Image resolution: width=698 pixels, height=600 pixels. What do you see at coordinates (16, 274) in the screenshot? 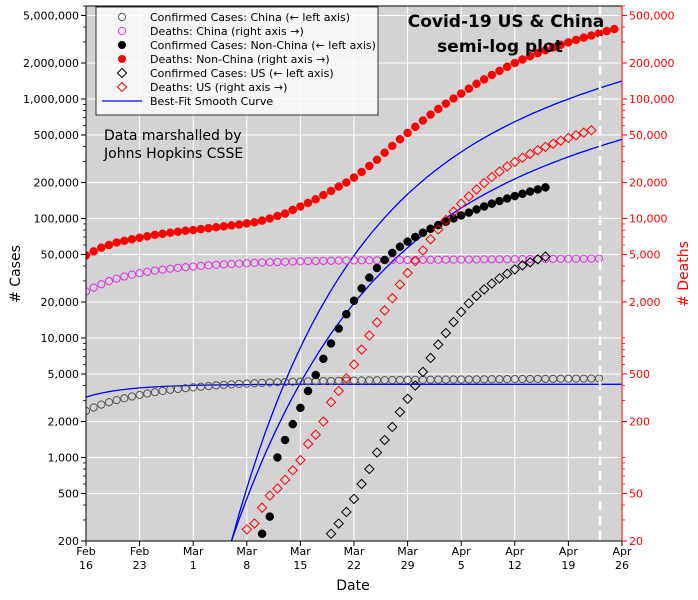
I see `y-axis-label-left: # Cases` at bounding box center [16, 274].